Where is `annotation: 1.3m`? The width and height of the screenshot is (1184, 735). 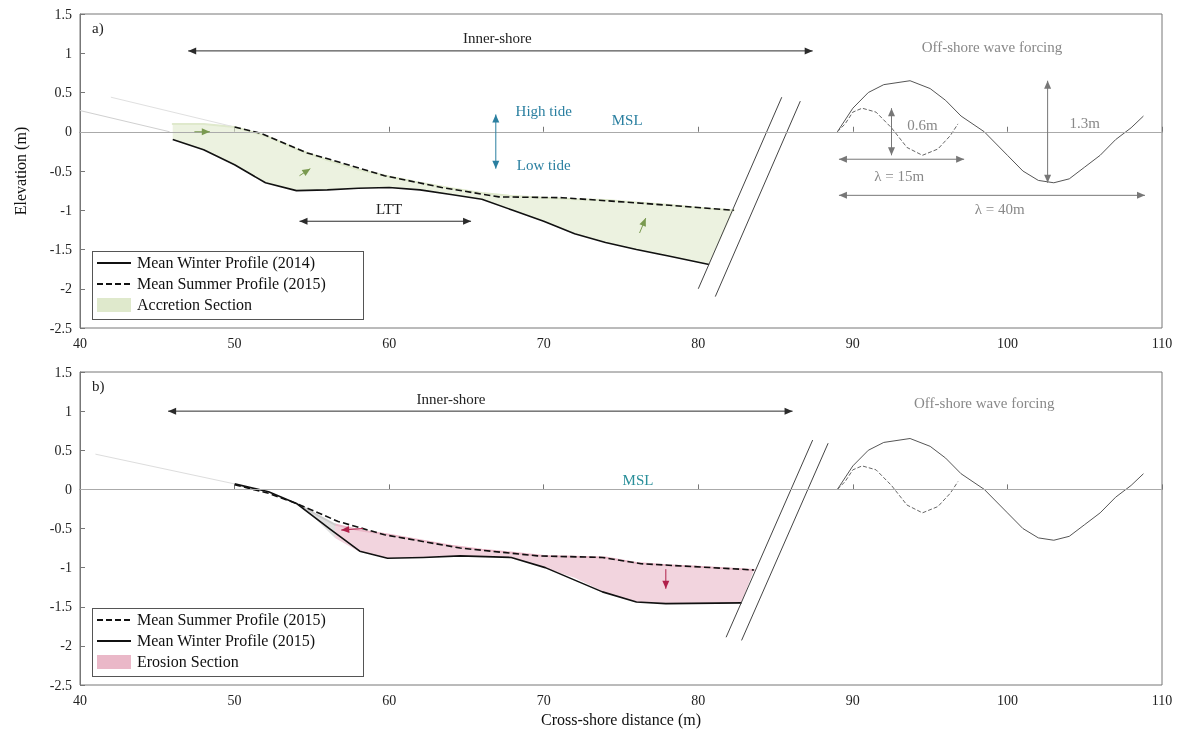 annotation: 1.3m is located at coordinates (1085, 123).